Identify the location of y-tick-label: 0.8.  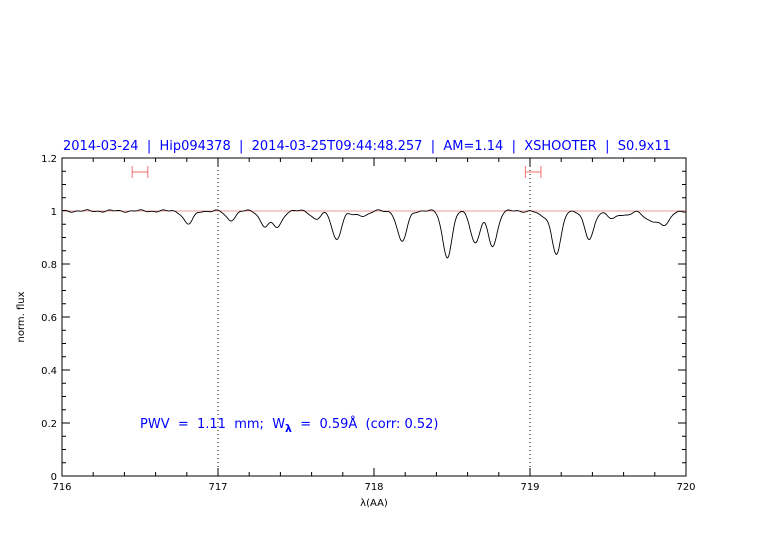
(49, 265).